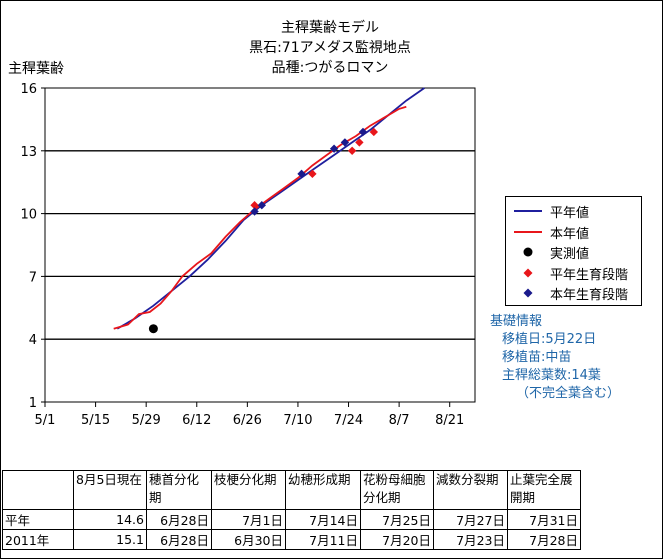  What do you see at coordinates (110, 539) in the screenshot?
I see `table-cell: 15.1` at bounding box center [110, 539].